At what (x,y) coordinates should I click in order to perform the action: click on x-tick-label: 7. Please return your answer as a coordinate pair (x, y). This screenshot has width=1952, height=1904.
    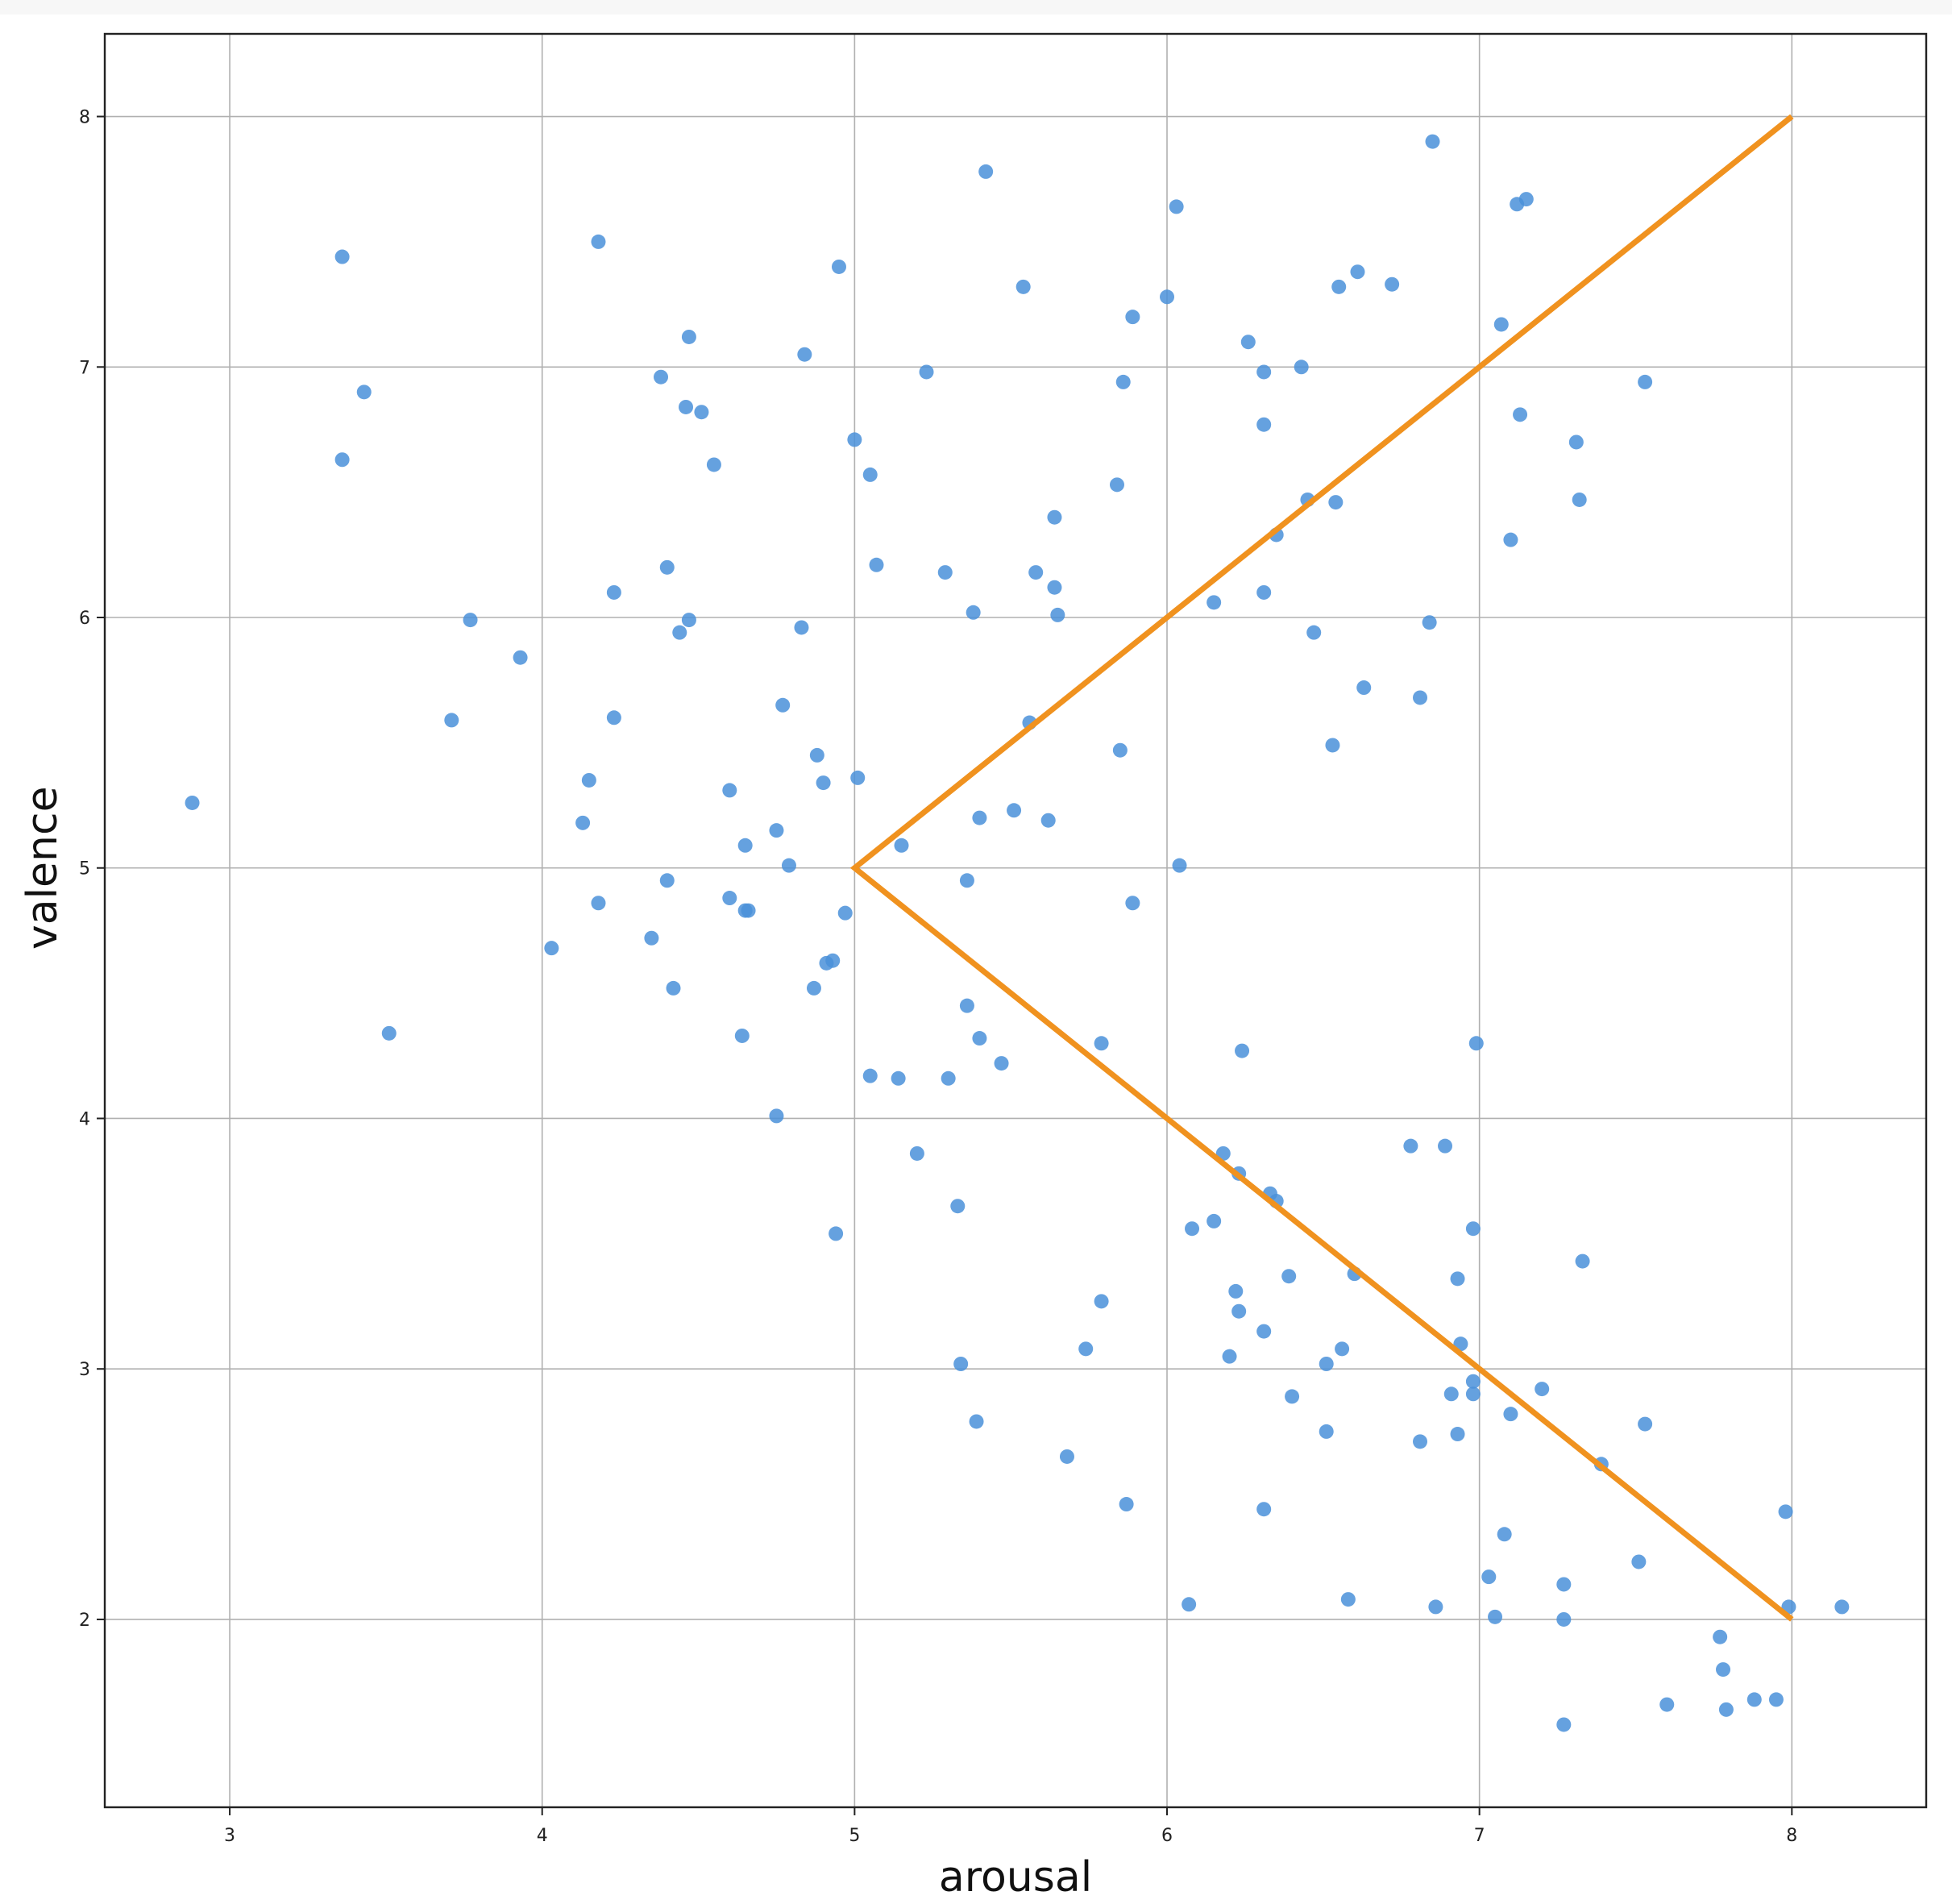
    Looking at the image, I should click on (1479, 1836).